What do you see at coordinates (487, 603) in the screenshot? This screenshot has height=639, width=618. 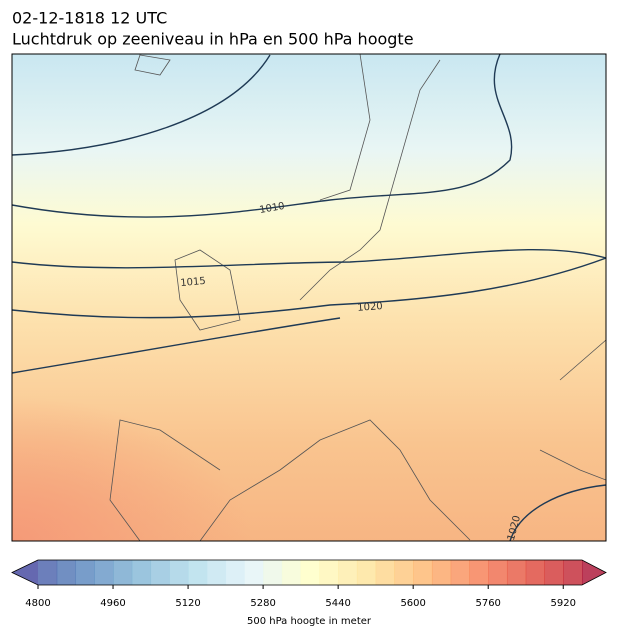 I see `colorbar-tick-label: 5760` at bounding box center [487, 603].